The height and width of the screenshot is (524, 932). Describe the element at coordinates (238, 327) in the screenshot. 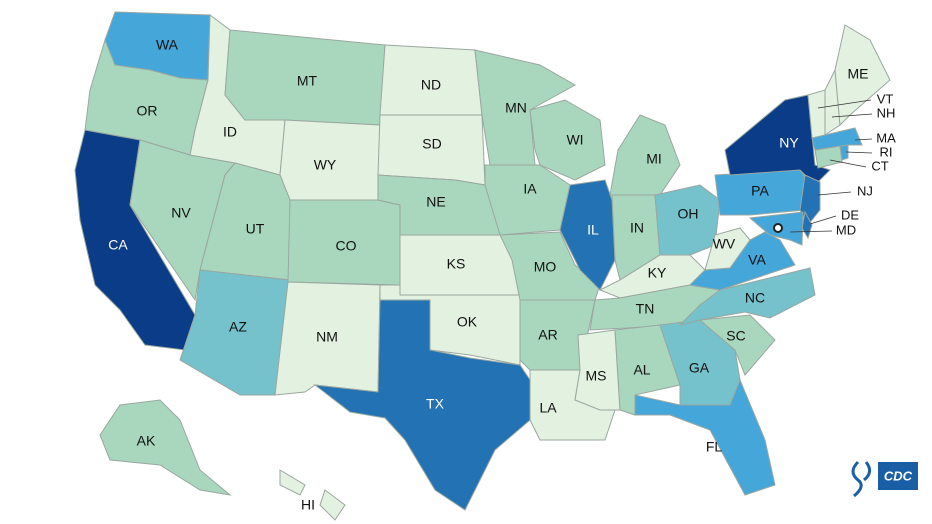

I see `state-label: AZ` at that location.